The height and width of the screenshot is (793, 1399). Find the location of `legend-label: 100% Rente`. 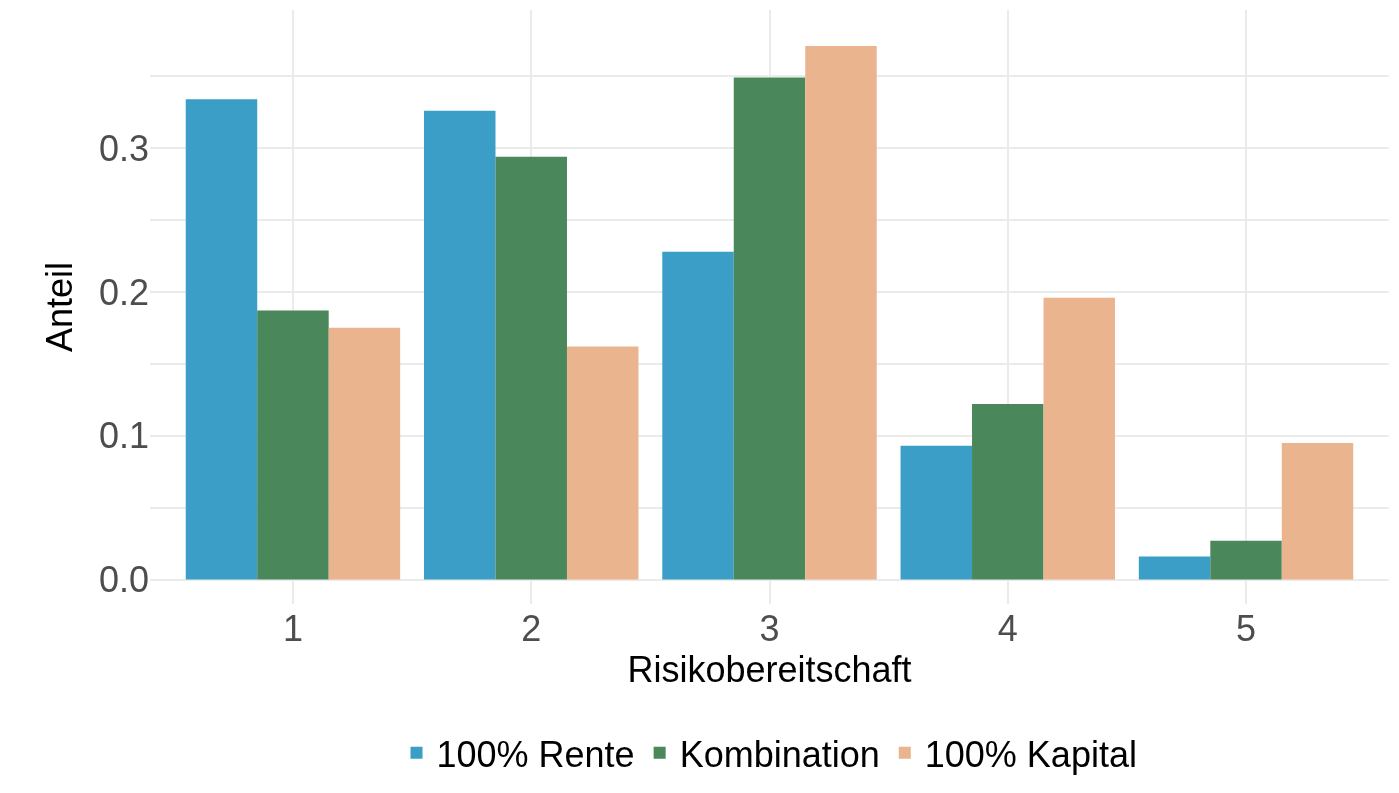

legend-label: 100% Rente is located at coordinates (535, 754).